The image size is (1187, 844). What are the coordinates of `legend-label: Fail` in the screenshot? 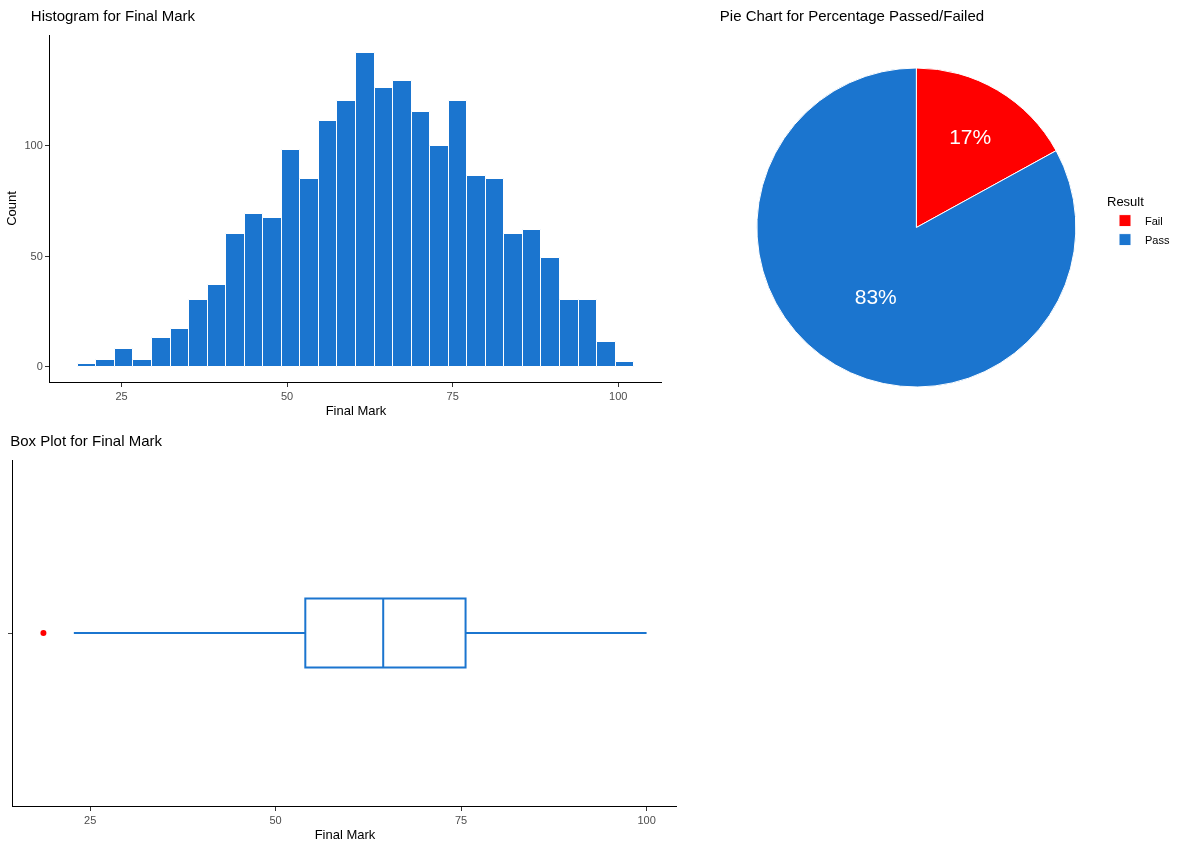 It's located at (1154, 220).